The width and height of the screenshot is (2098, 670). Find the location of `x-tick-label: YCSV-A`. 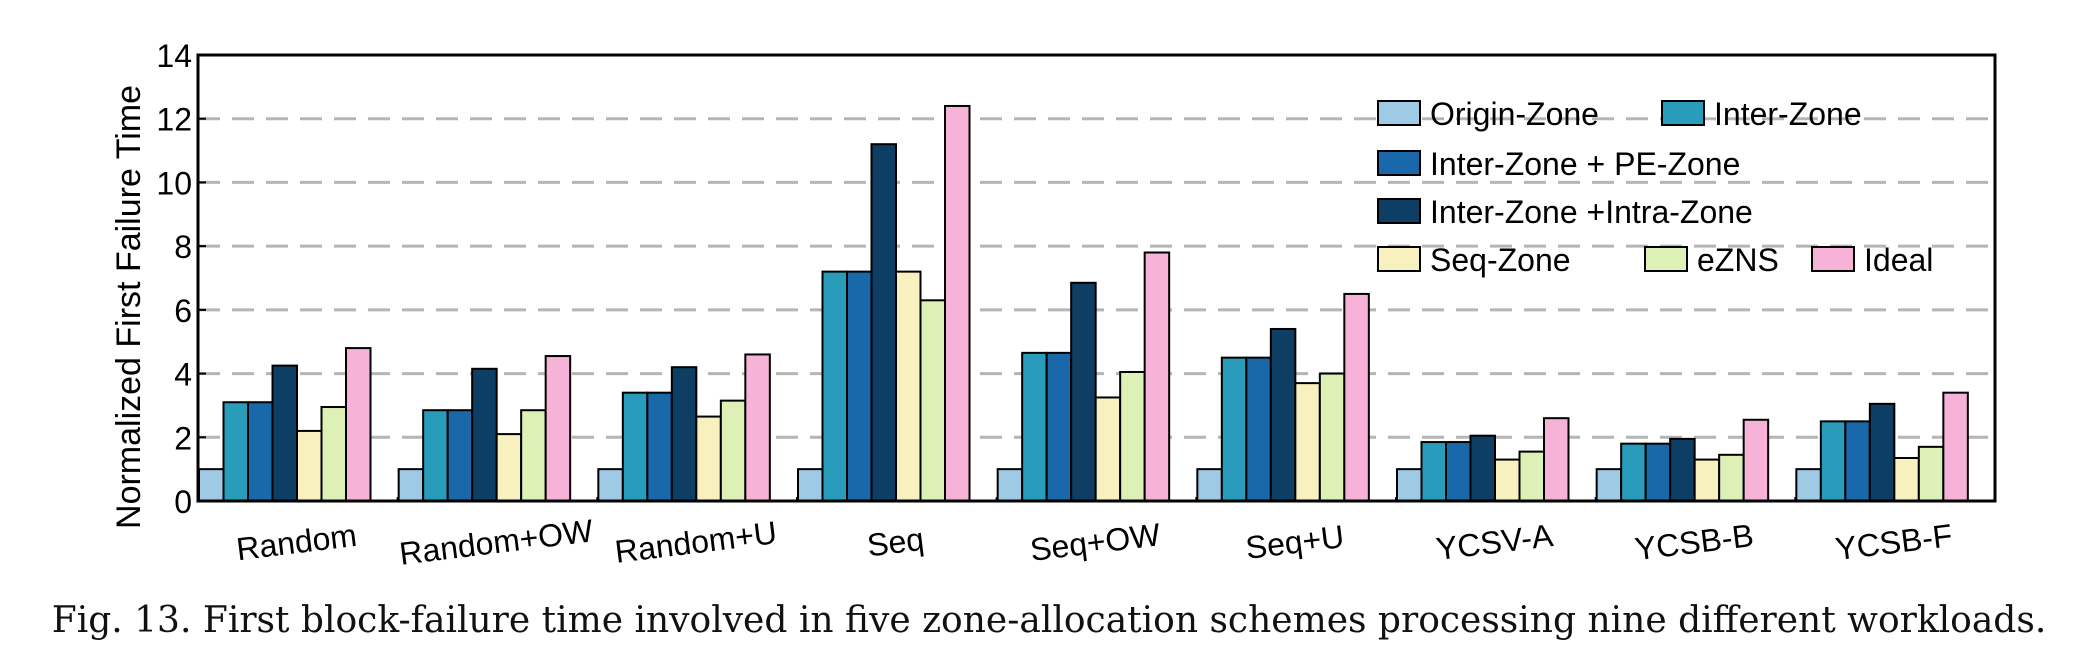

x-tick-label: YCSV-A is located at coordinates (1495, 542).